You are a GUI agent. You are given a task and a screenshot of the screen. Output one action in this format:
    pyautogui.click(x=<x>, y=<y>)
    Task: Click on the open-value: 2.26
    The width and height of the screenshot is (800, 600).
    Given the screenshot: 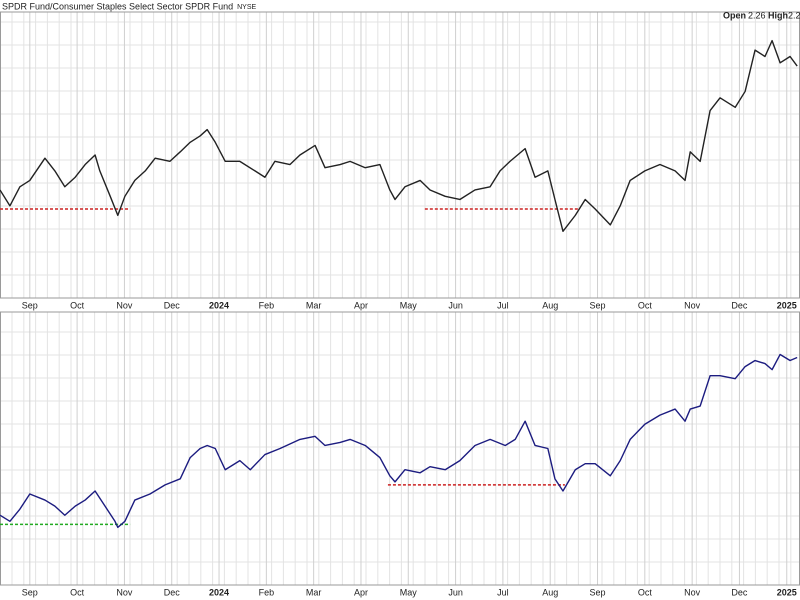 What is the action you would take?
    pyautogui.click(x=757, y=15)
    